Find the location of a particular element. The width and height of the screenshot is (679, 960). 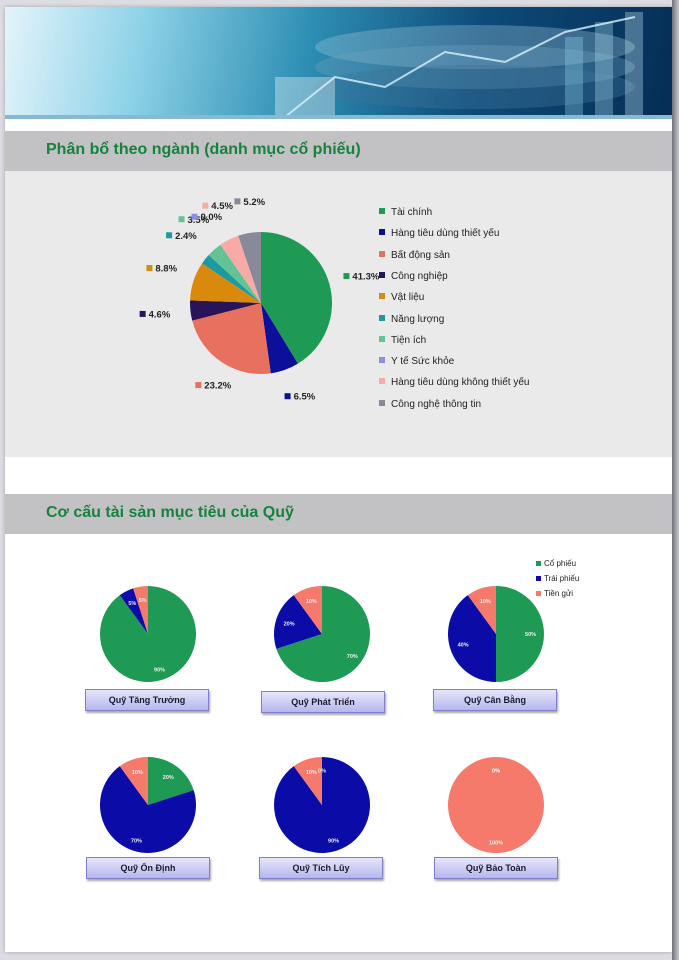

sector-data-label: 5.2% is located at coordinates (250, 202).